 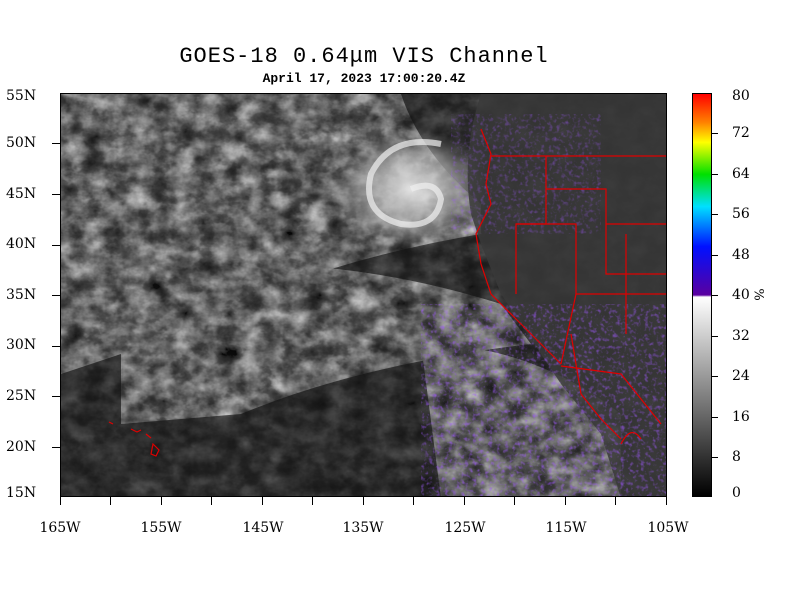 What do you see at coordinates (758, 294) in the screenshot?
I see `colorbar-unit: %` at bounding box center [758, 294].